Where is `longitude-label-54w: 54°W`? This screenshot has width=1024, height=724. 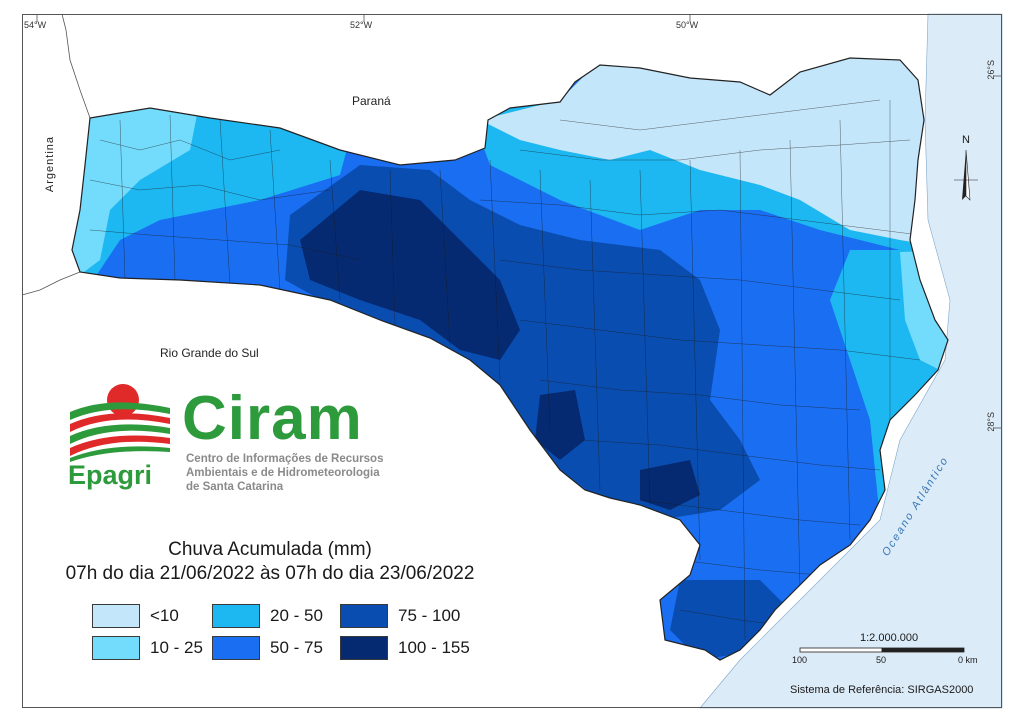 longitude-label-54w: 54°W is located at coordinates (35, 25).